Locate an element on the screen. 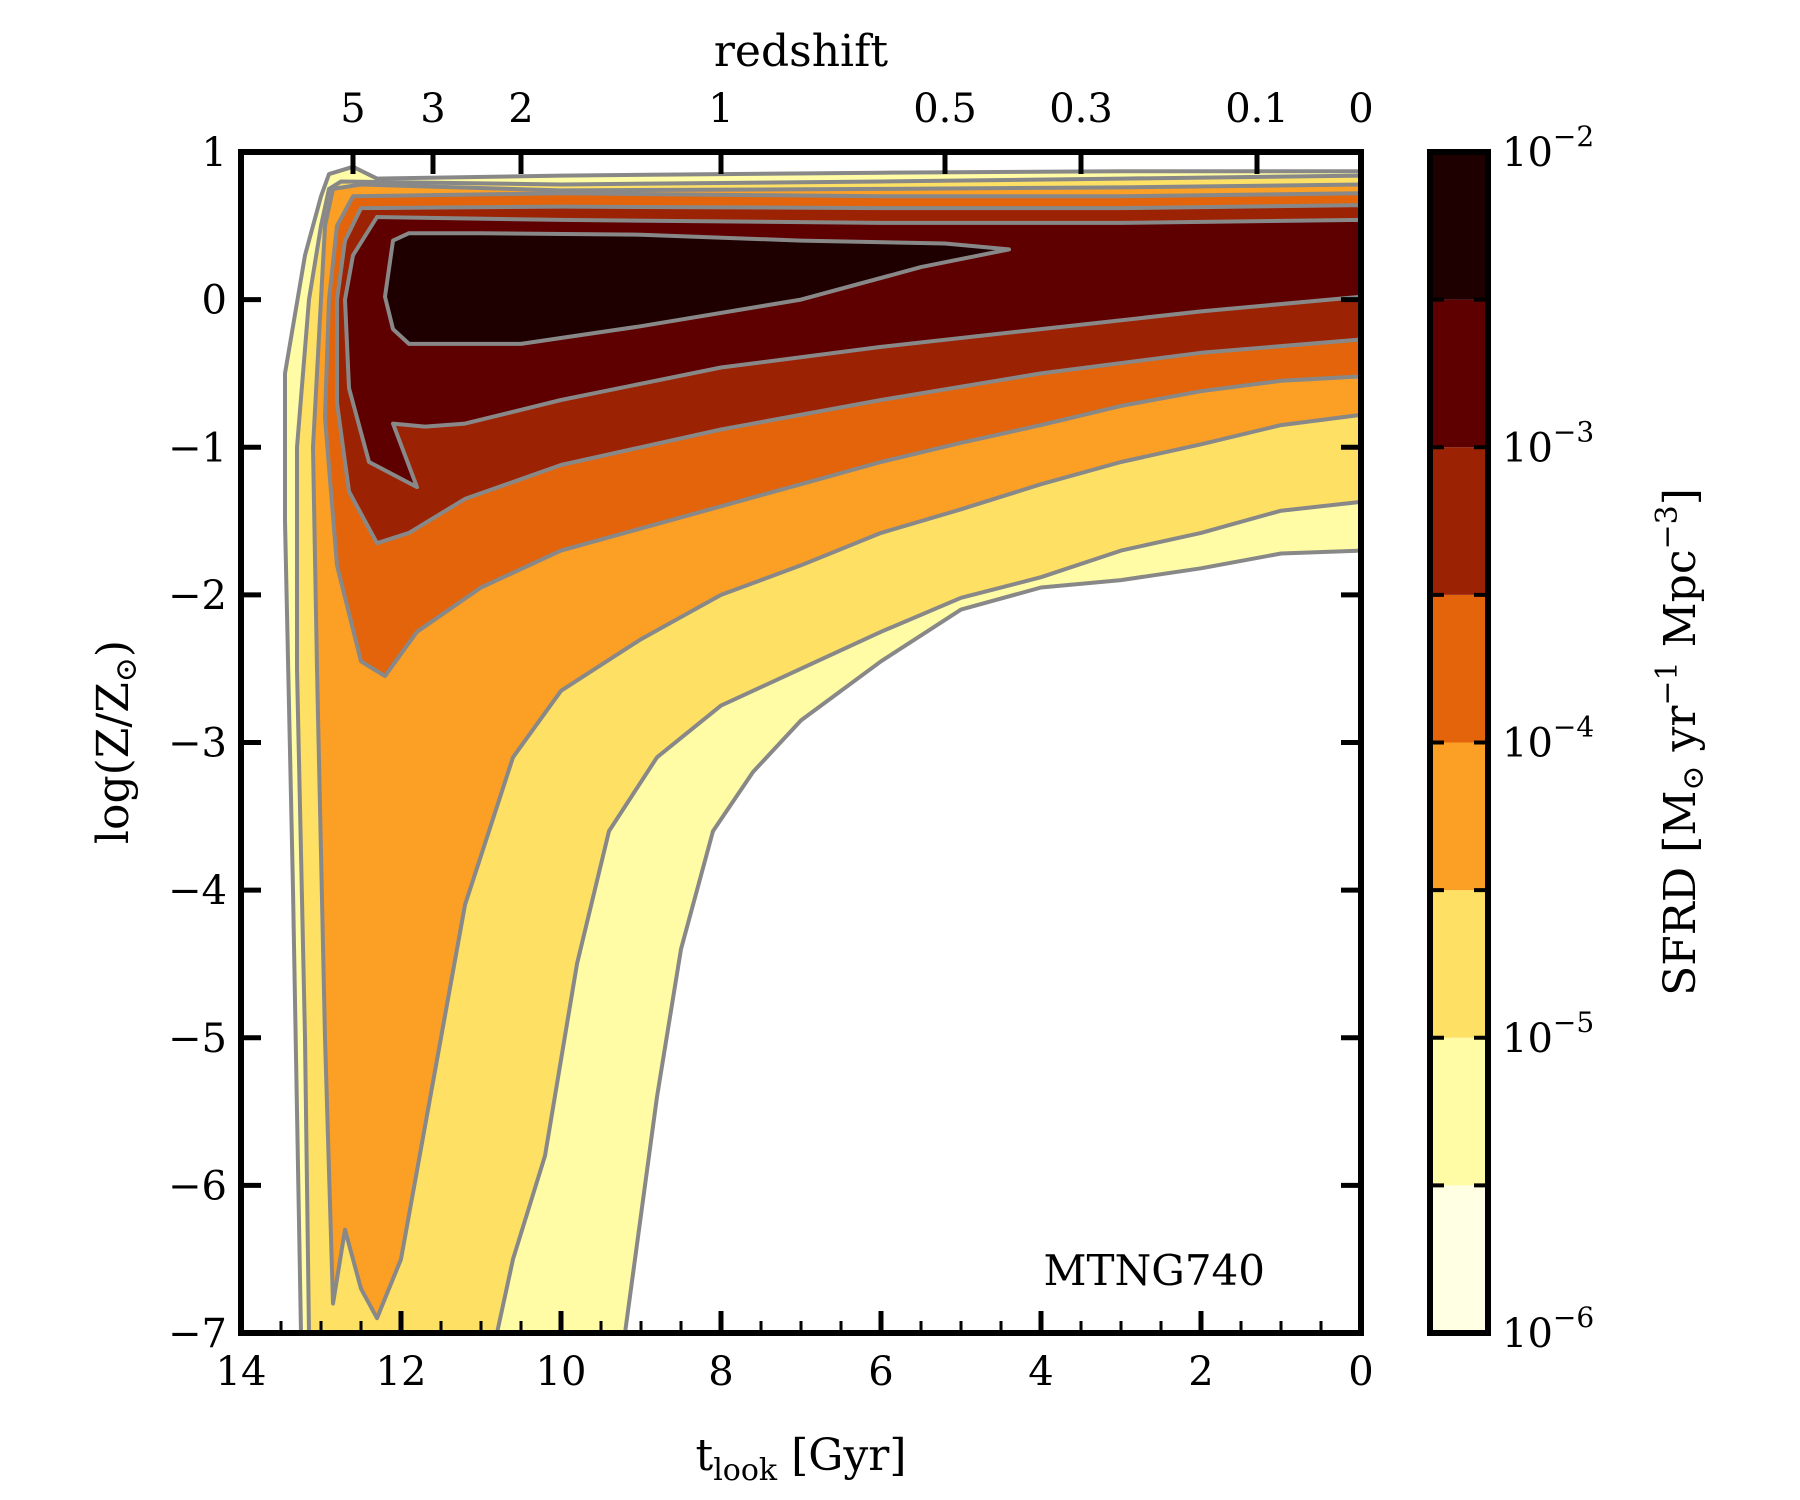  colorbar-frame is located at coordinates (1459, 742).